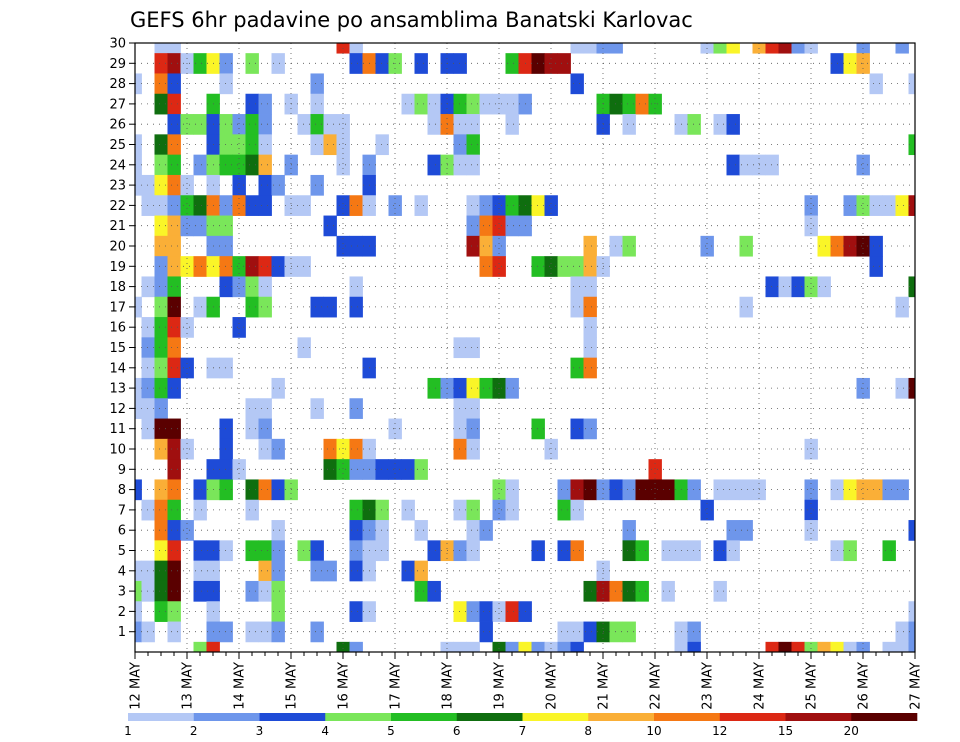 The height and width of the screenshot is (742, 960). I want to click on y-tick-label: 7, so click(122, 510).